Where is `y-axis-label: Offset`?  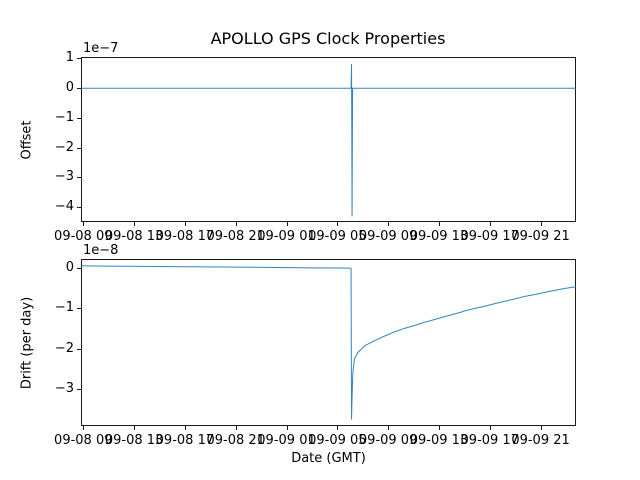 y-axis-label: Offset is located at coordinates (27, 139).